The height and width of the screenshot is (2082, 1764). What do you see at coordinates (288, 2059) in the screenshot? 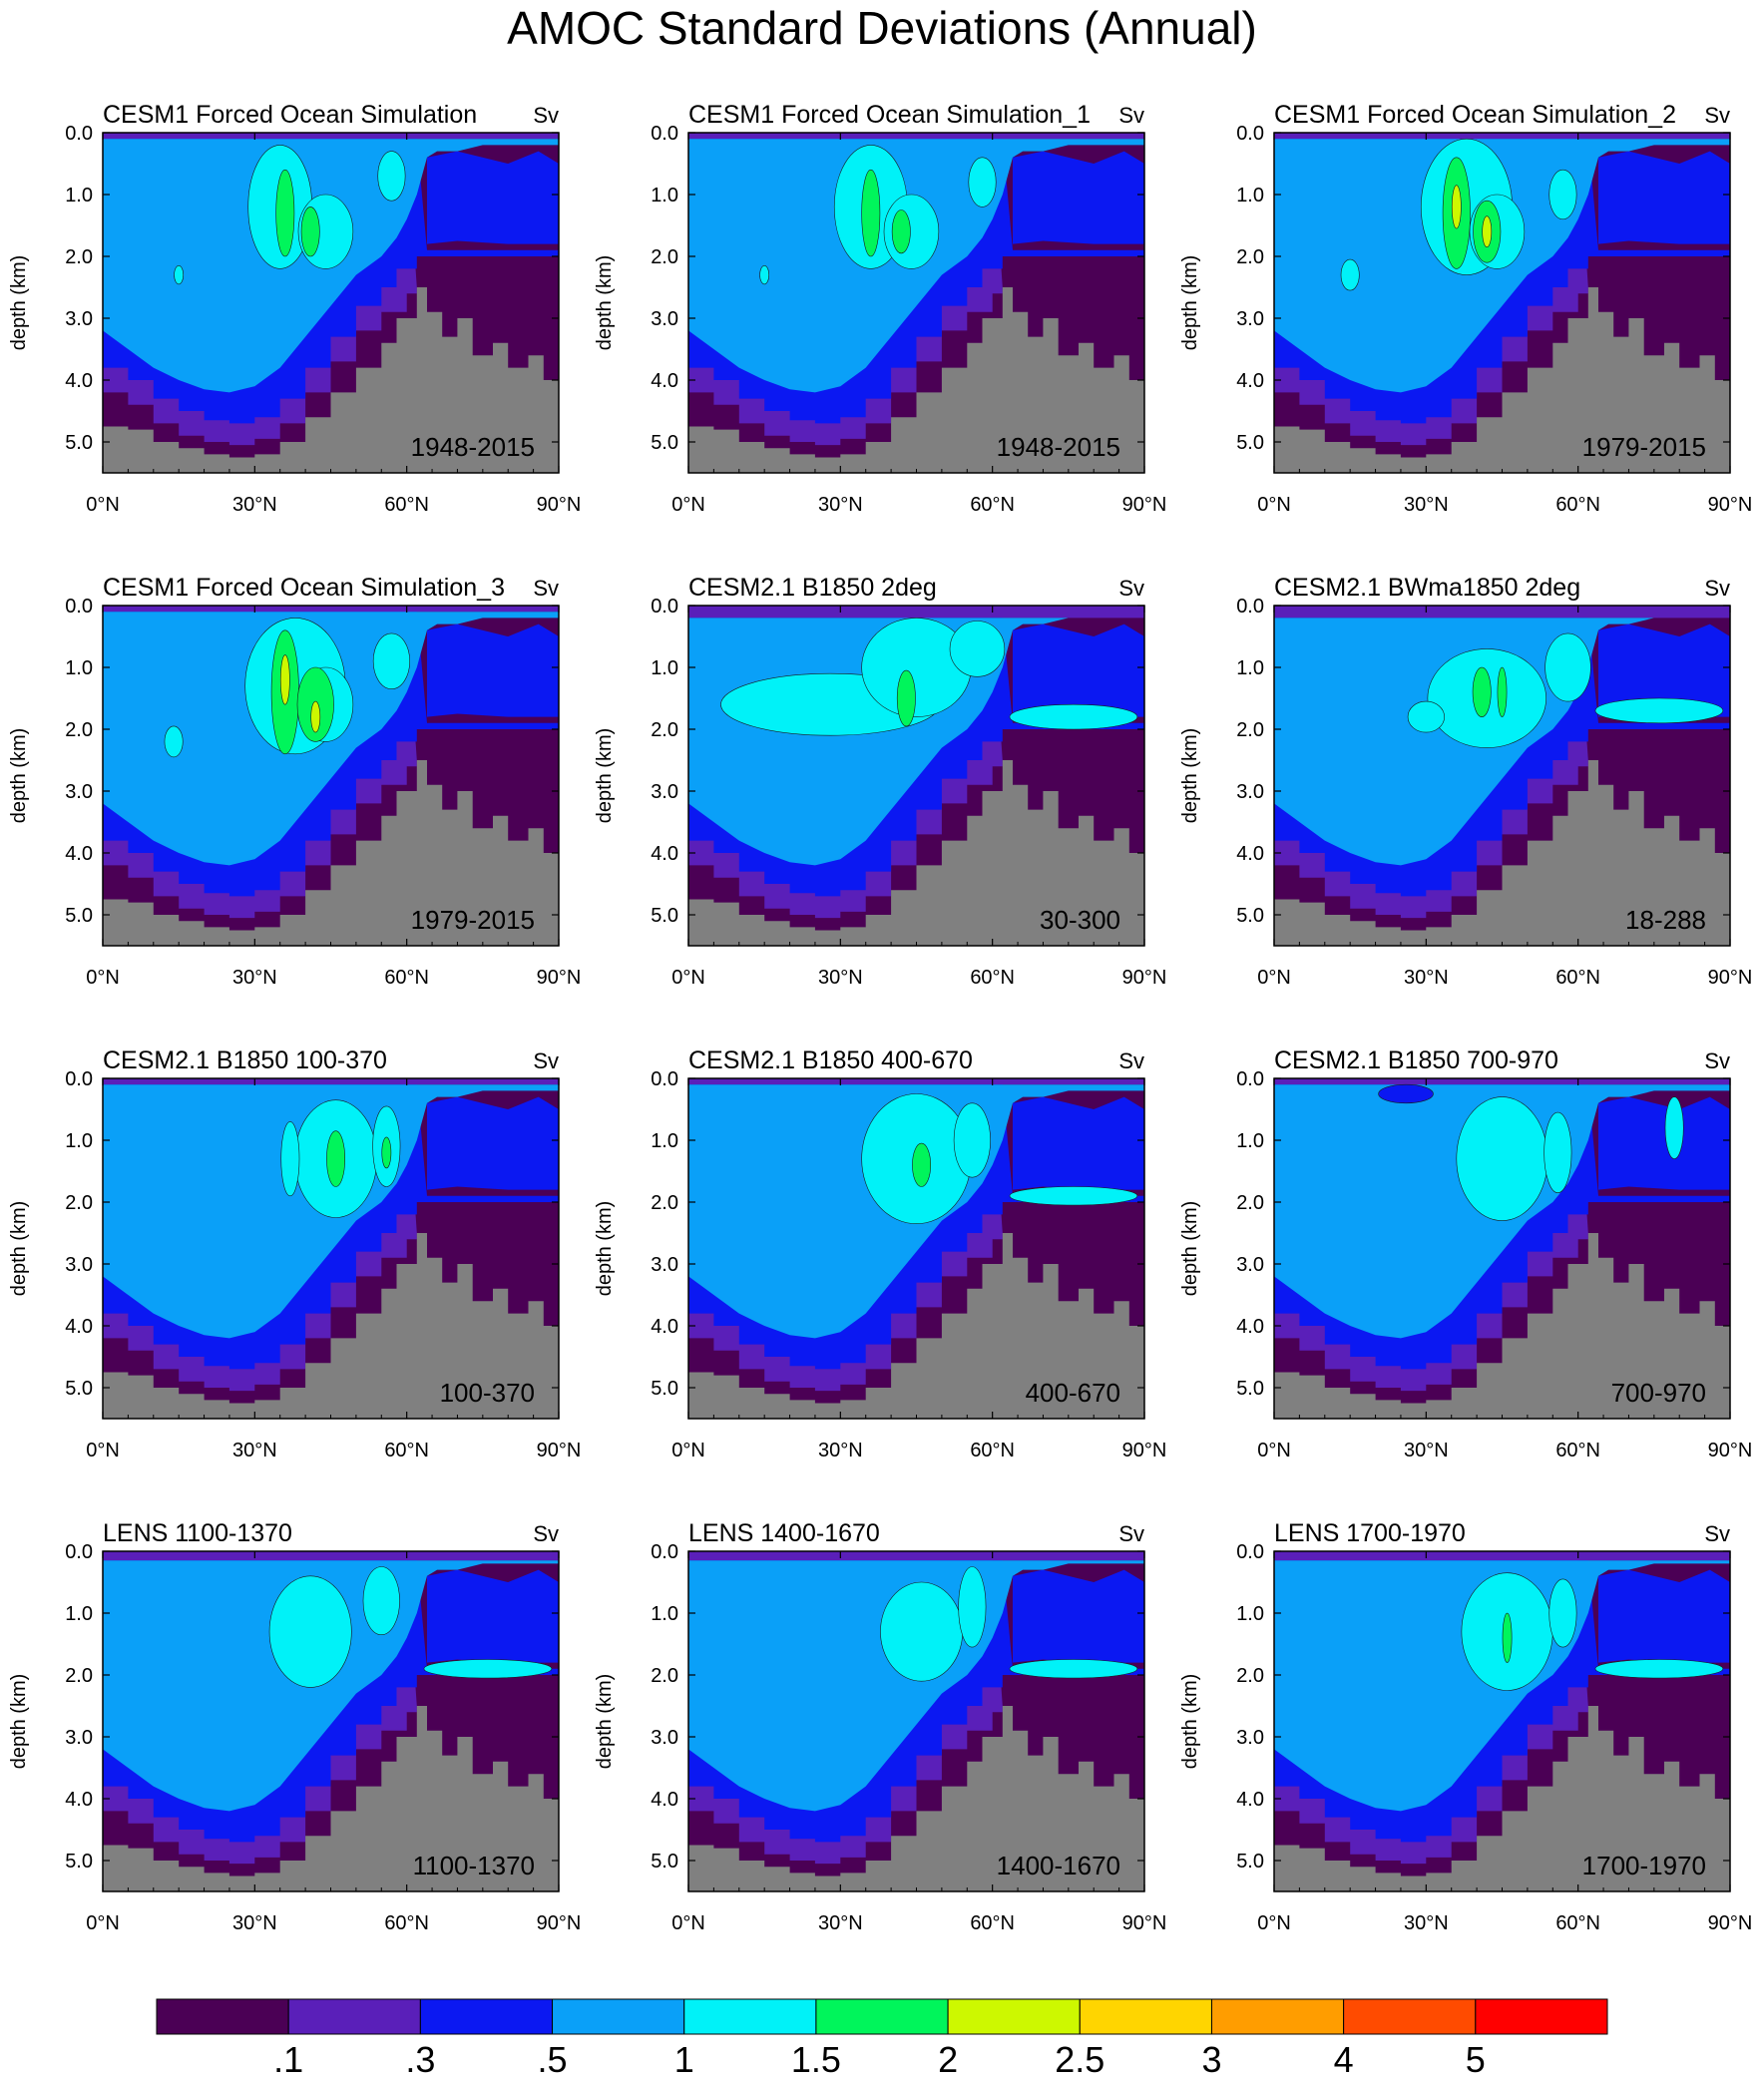
I see `colorbar-label: .1` at bounding box center [288, 2059].